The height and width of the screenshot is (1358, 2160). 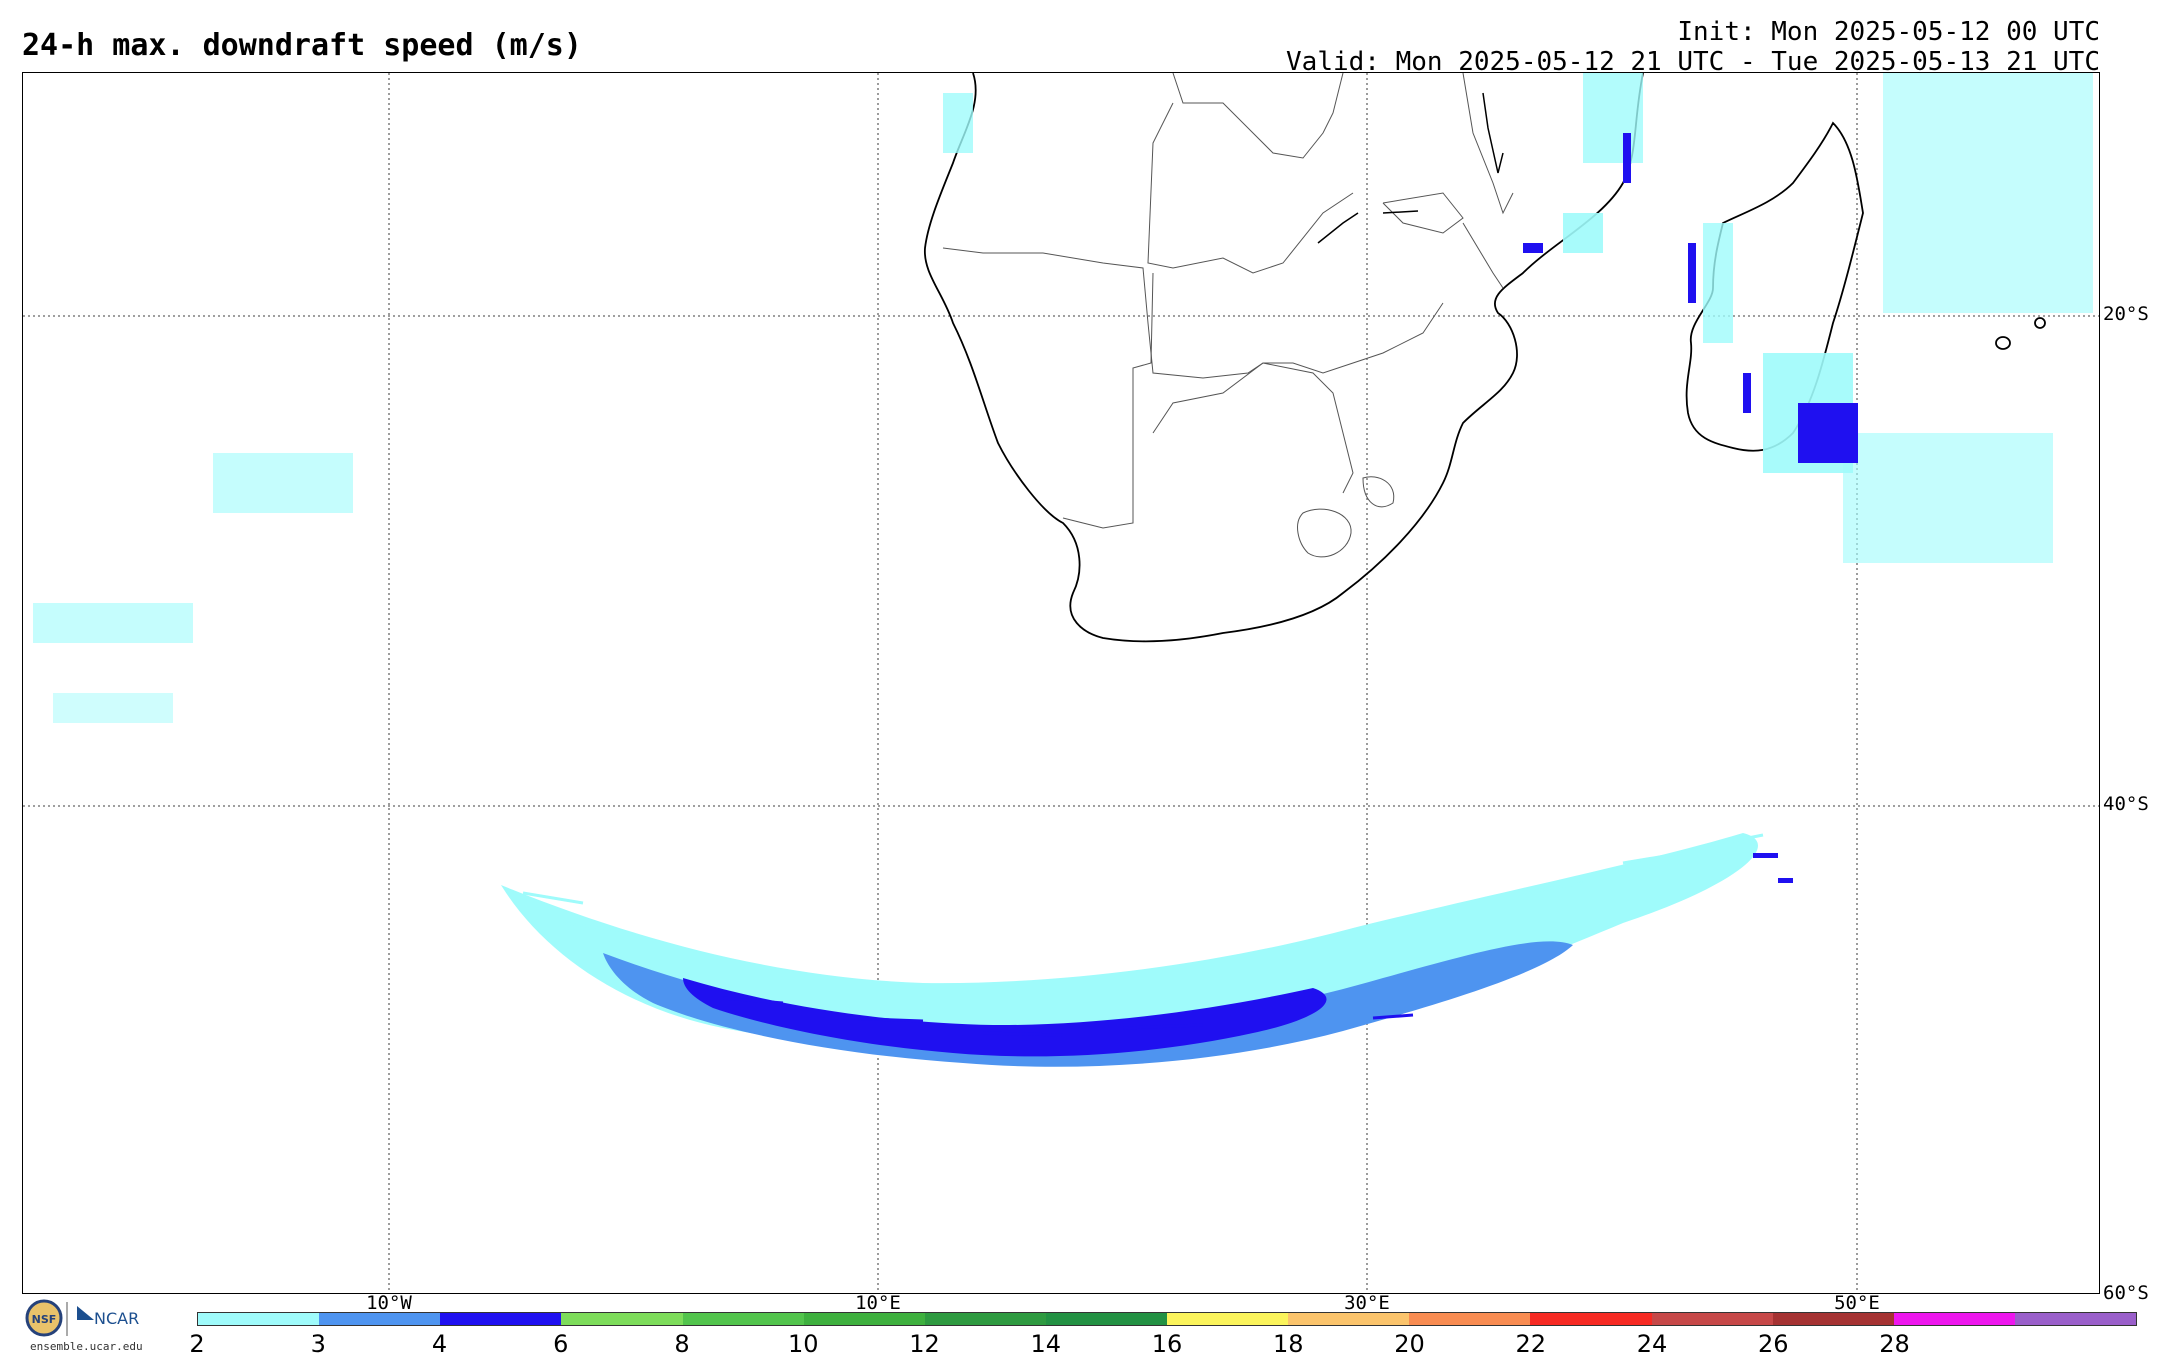 What do you see at coordinates (924, 1344) in the screenshot?
I see `colorbar-tick-label: 12` at bounding box center [924, 1344].